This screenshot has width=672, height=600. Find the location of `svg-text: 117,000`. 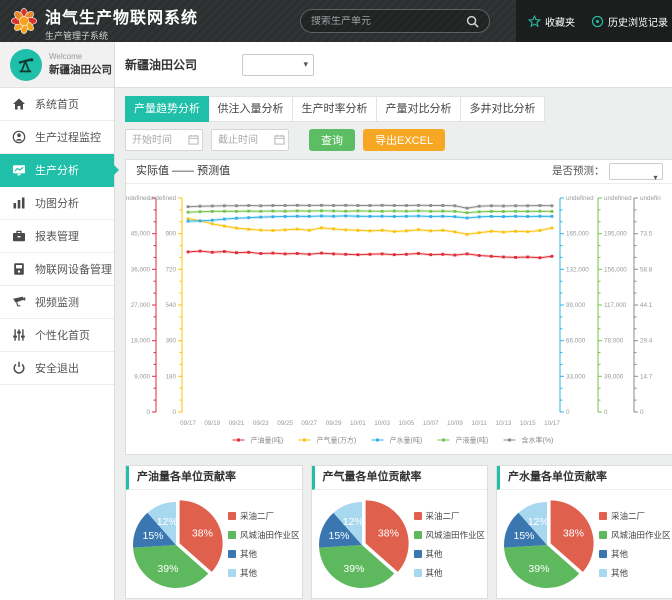

svg-text: 117,000 is located at coordinates (615, 305).